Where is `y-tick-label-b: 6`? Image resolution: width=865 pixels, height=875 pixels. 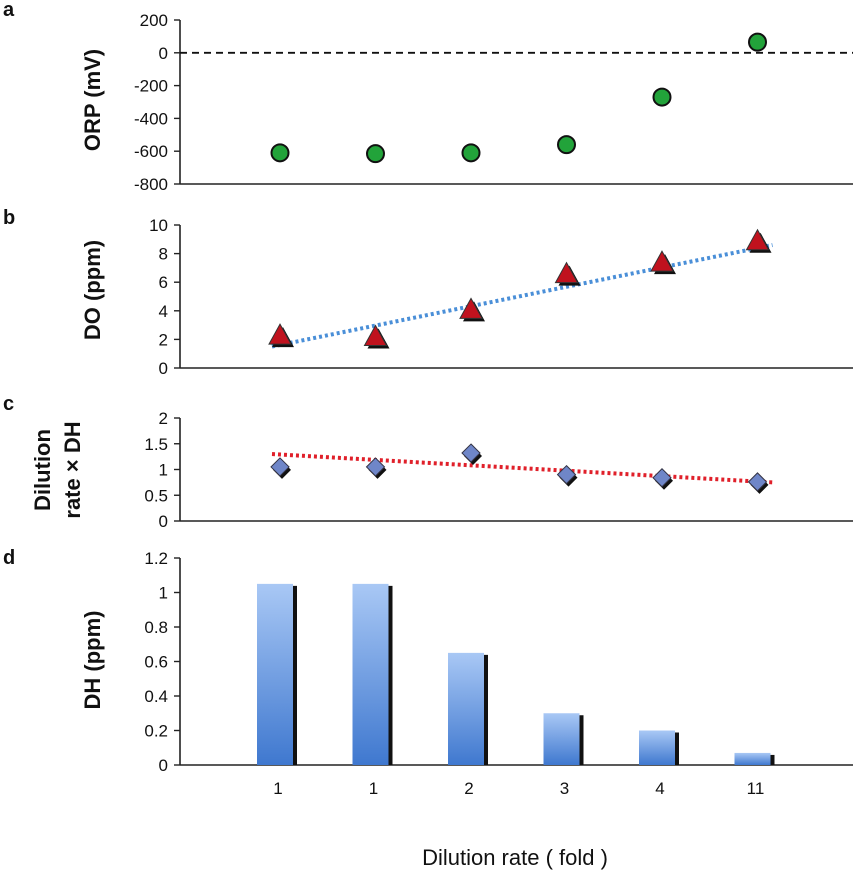
y-tick-label-b: 6 is located at coordinates (163, 282).